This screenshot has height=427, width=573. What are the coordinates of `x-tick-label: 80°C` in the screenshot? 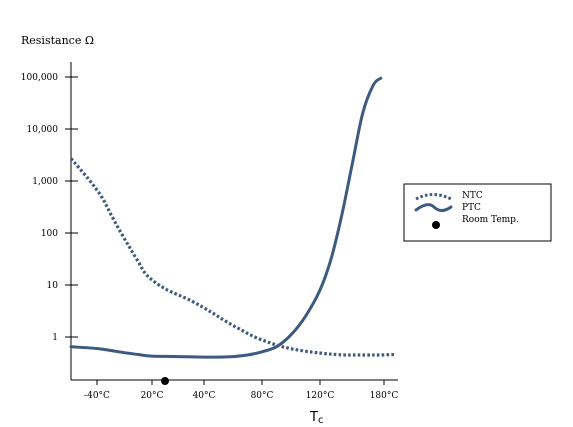 It's located at (262, 396).